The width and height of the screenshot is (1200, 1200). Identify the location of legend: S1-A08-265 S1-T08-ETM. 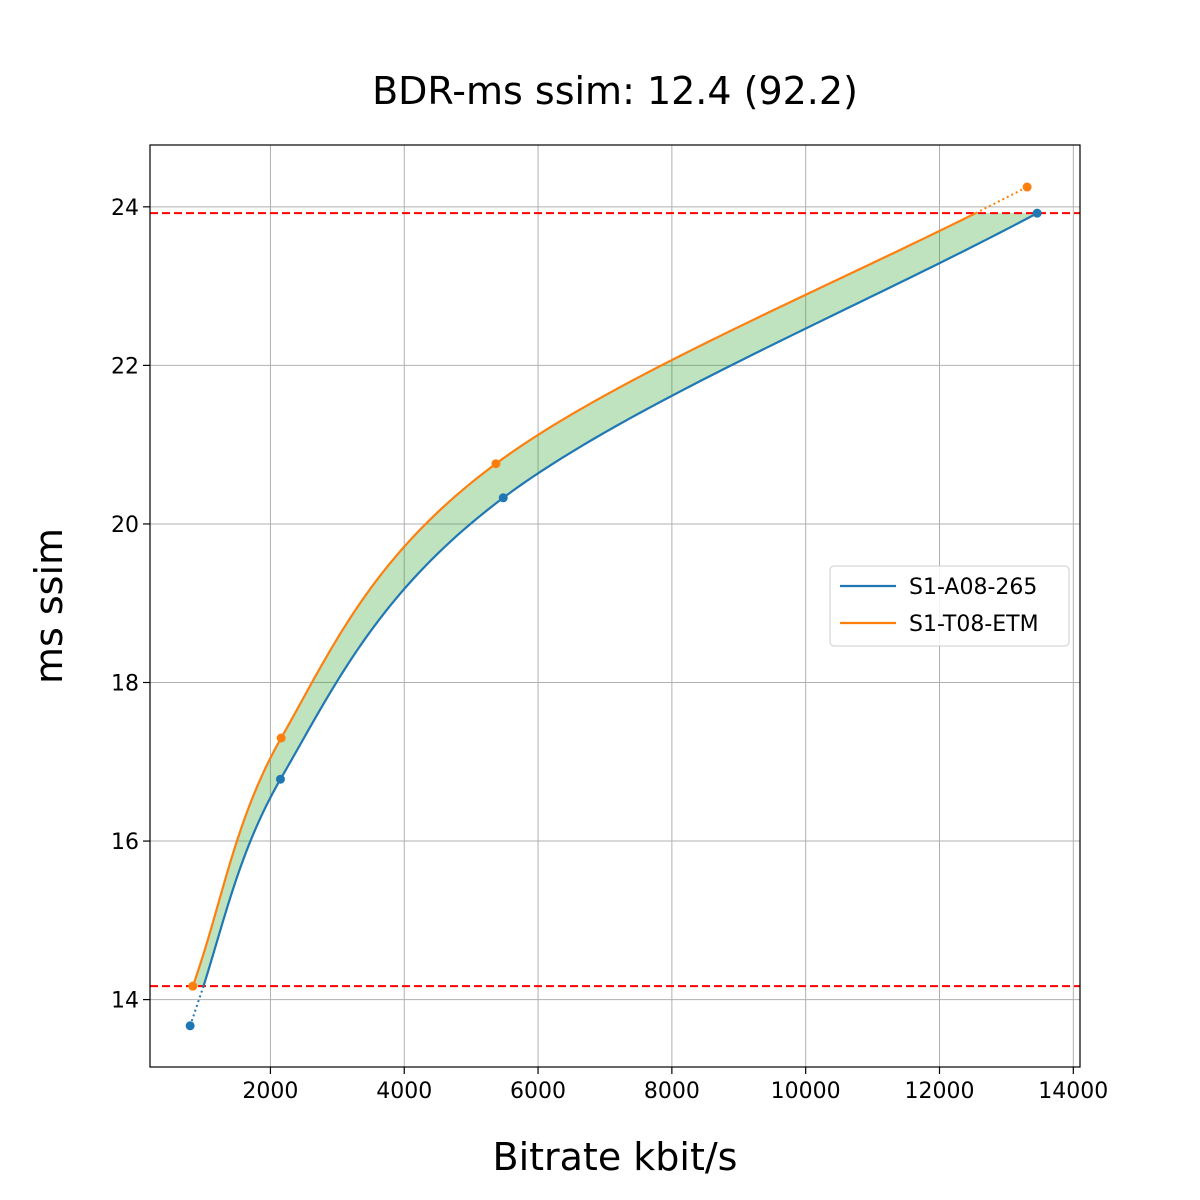
(949, 606).